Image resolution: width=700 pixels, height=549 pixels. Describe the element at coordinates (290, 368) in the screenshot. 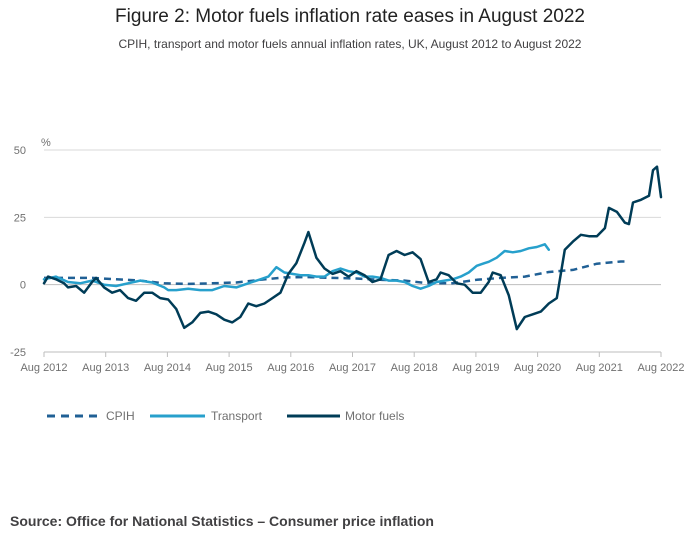

I see `x-tick-label: Aug 2016` at that location.